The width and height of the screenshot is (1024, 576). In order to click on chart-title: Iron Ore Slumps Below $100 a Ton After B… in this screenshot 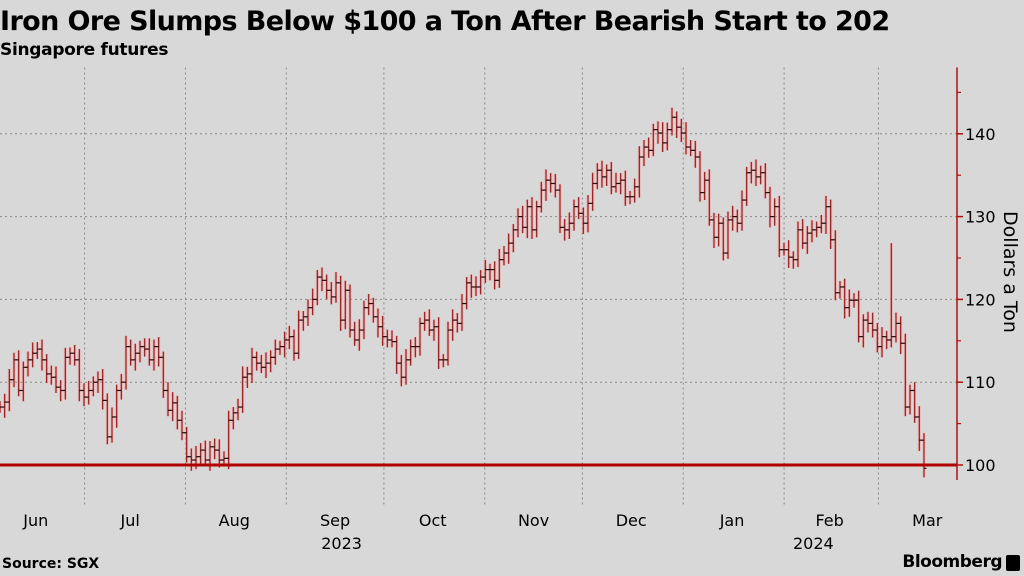, I will do `click(445, 21)`.